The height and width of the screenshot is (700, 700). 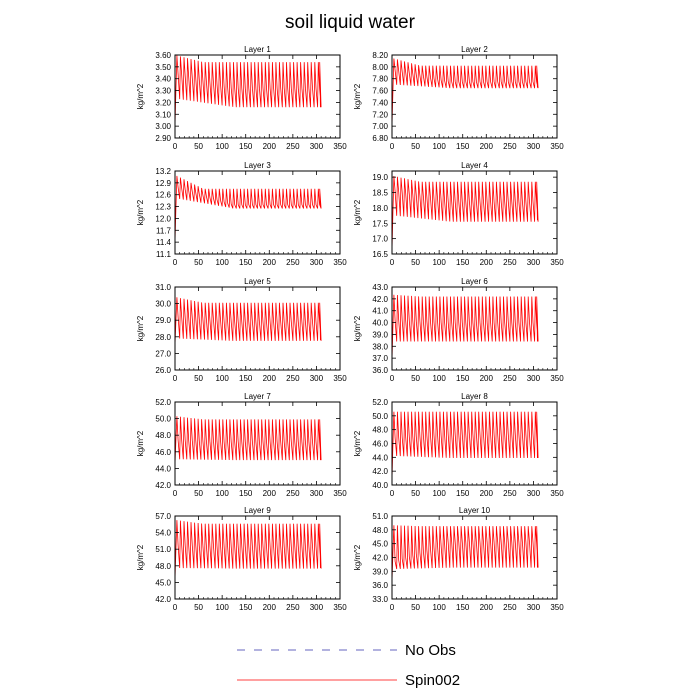 I want to click on y-tick-label: 3.10, so click(x=163, y=114).